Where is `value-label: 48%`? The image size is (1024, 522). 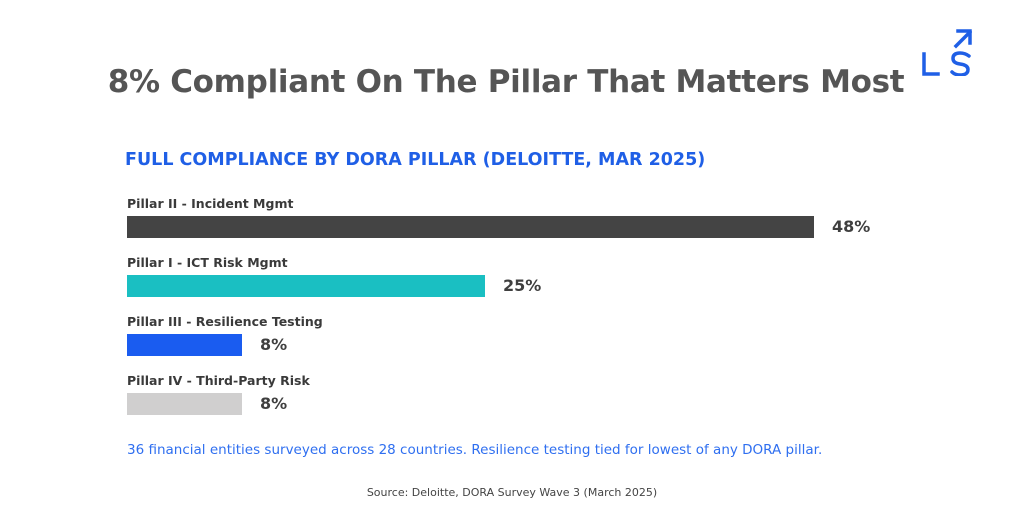 value-label: 48% is located at coordinates (851, 226).